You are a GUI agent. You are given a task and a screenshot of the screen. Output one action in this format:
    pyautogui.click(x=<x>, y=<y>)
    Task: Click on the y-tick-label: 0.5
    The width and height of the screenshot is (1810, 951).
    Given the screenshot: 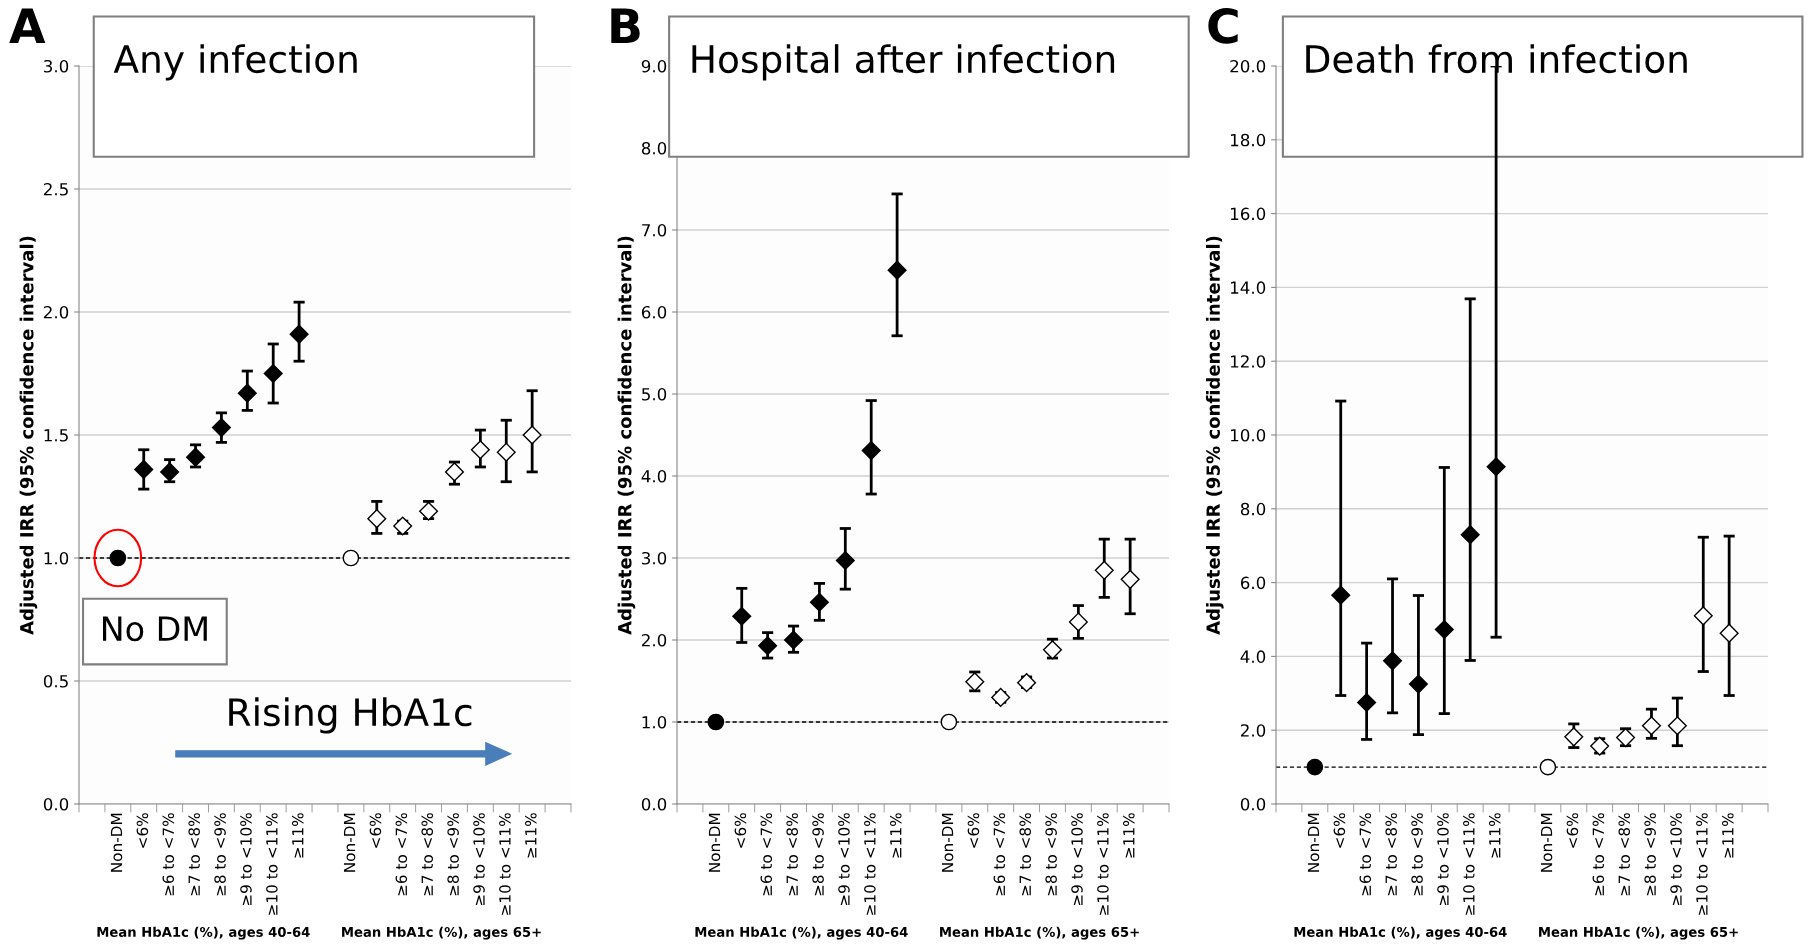 What is the action you would take?
    pyautogui.click(x=55, y=681)
    